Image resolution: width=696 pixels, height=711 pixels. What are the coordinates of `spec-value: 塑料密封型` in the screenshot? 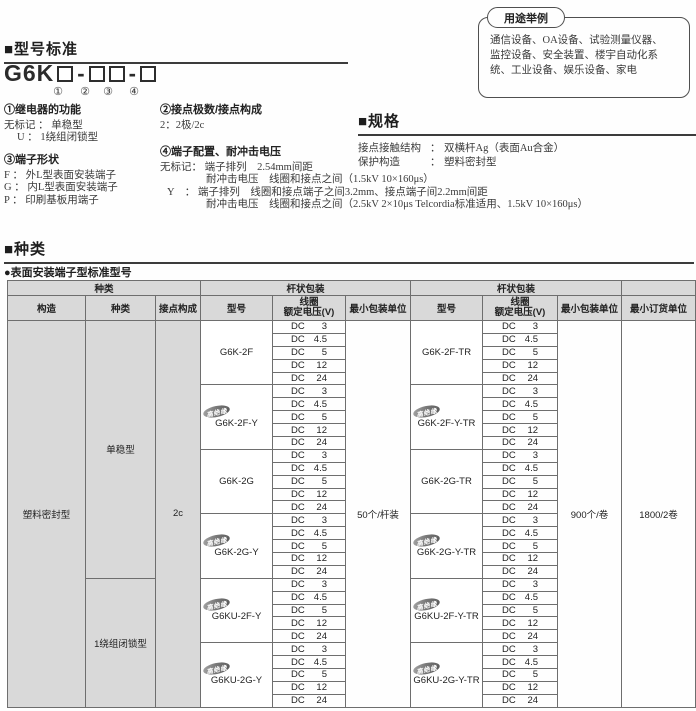 It's located at (470, 162).